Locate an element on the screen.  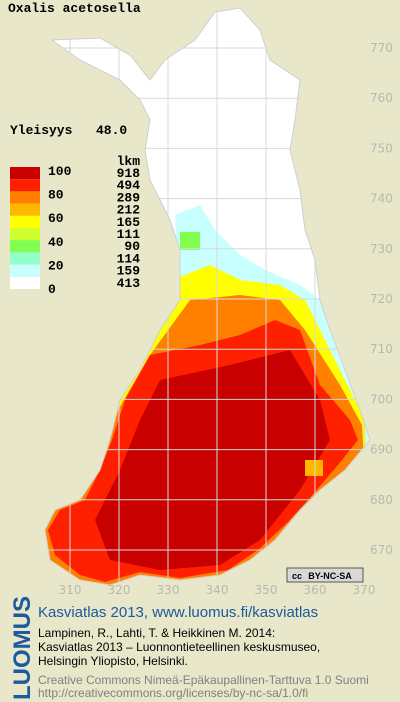
northing-label: 680 is located at coordinates (381, 500).